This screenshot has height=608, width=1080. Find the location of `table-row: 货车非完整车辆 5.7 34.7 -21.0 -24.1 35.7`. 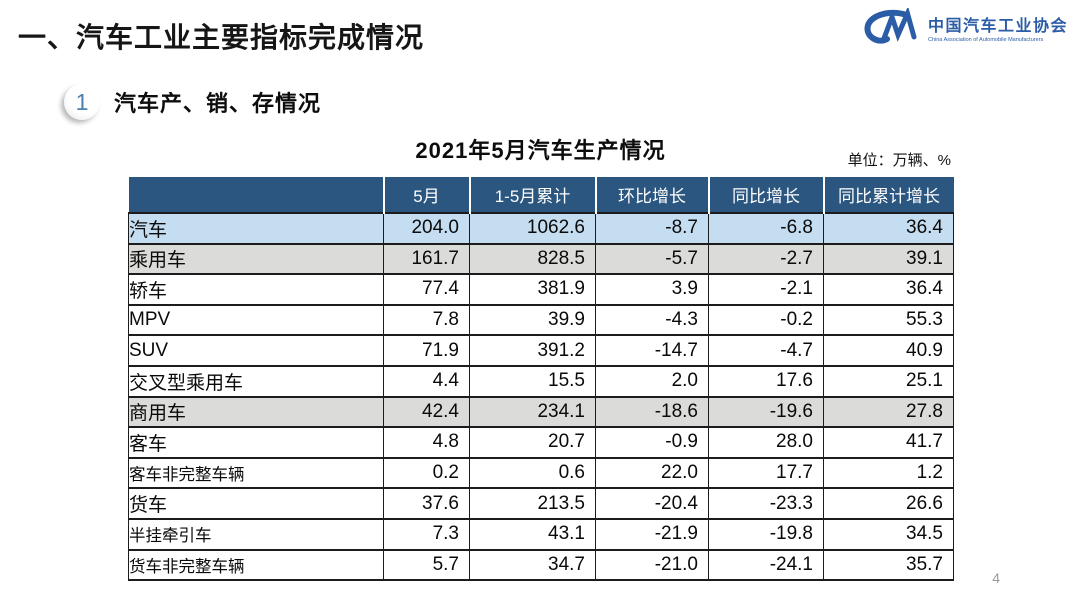

table-row: 货车非完整车辆 5.7 34.7 -21.0 -24.1 35.7 is located at coordinates (541, 565).